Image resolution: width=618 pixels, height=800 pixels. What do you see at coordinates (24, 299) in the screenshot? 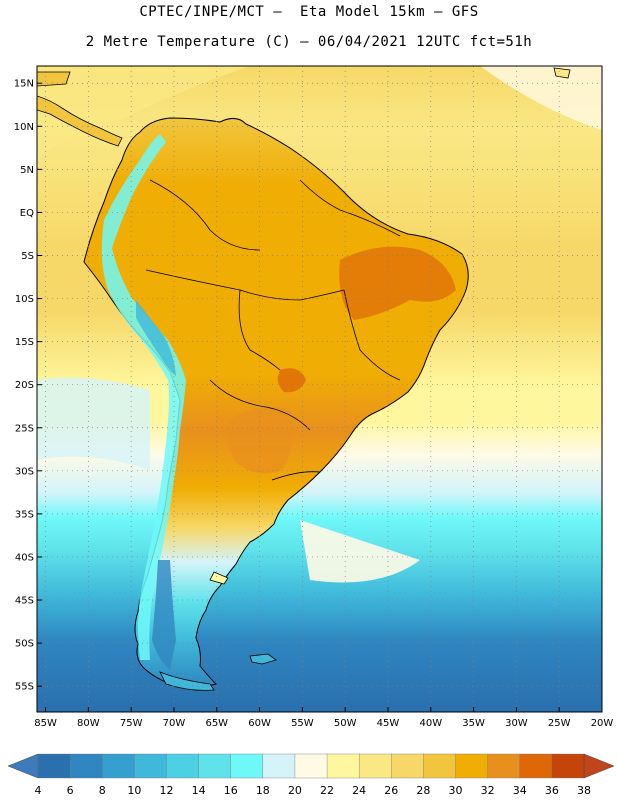
I see `lat-tick-label: 10S` at bounding box center [24, 299].